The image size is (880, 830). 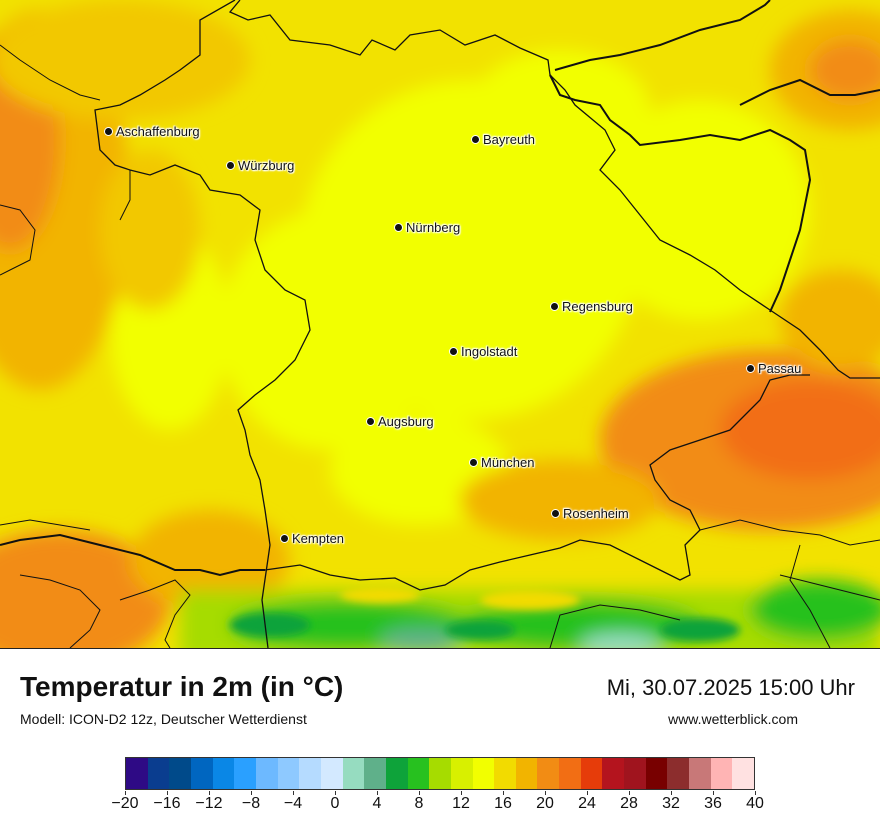 What do you see at coordinates (545, 803) in the screenshot?
I see `legend-tick-label: 20` at bounding box center [545, 803].